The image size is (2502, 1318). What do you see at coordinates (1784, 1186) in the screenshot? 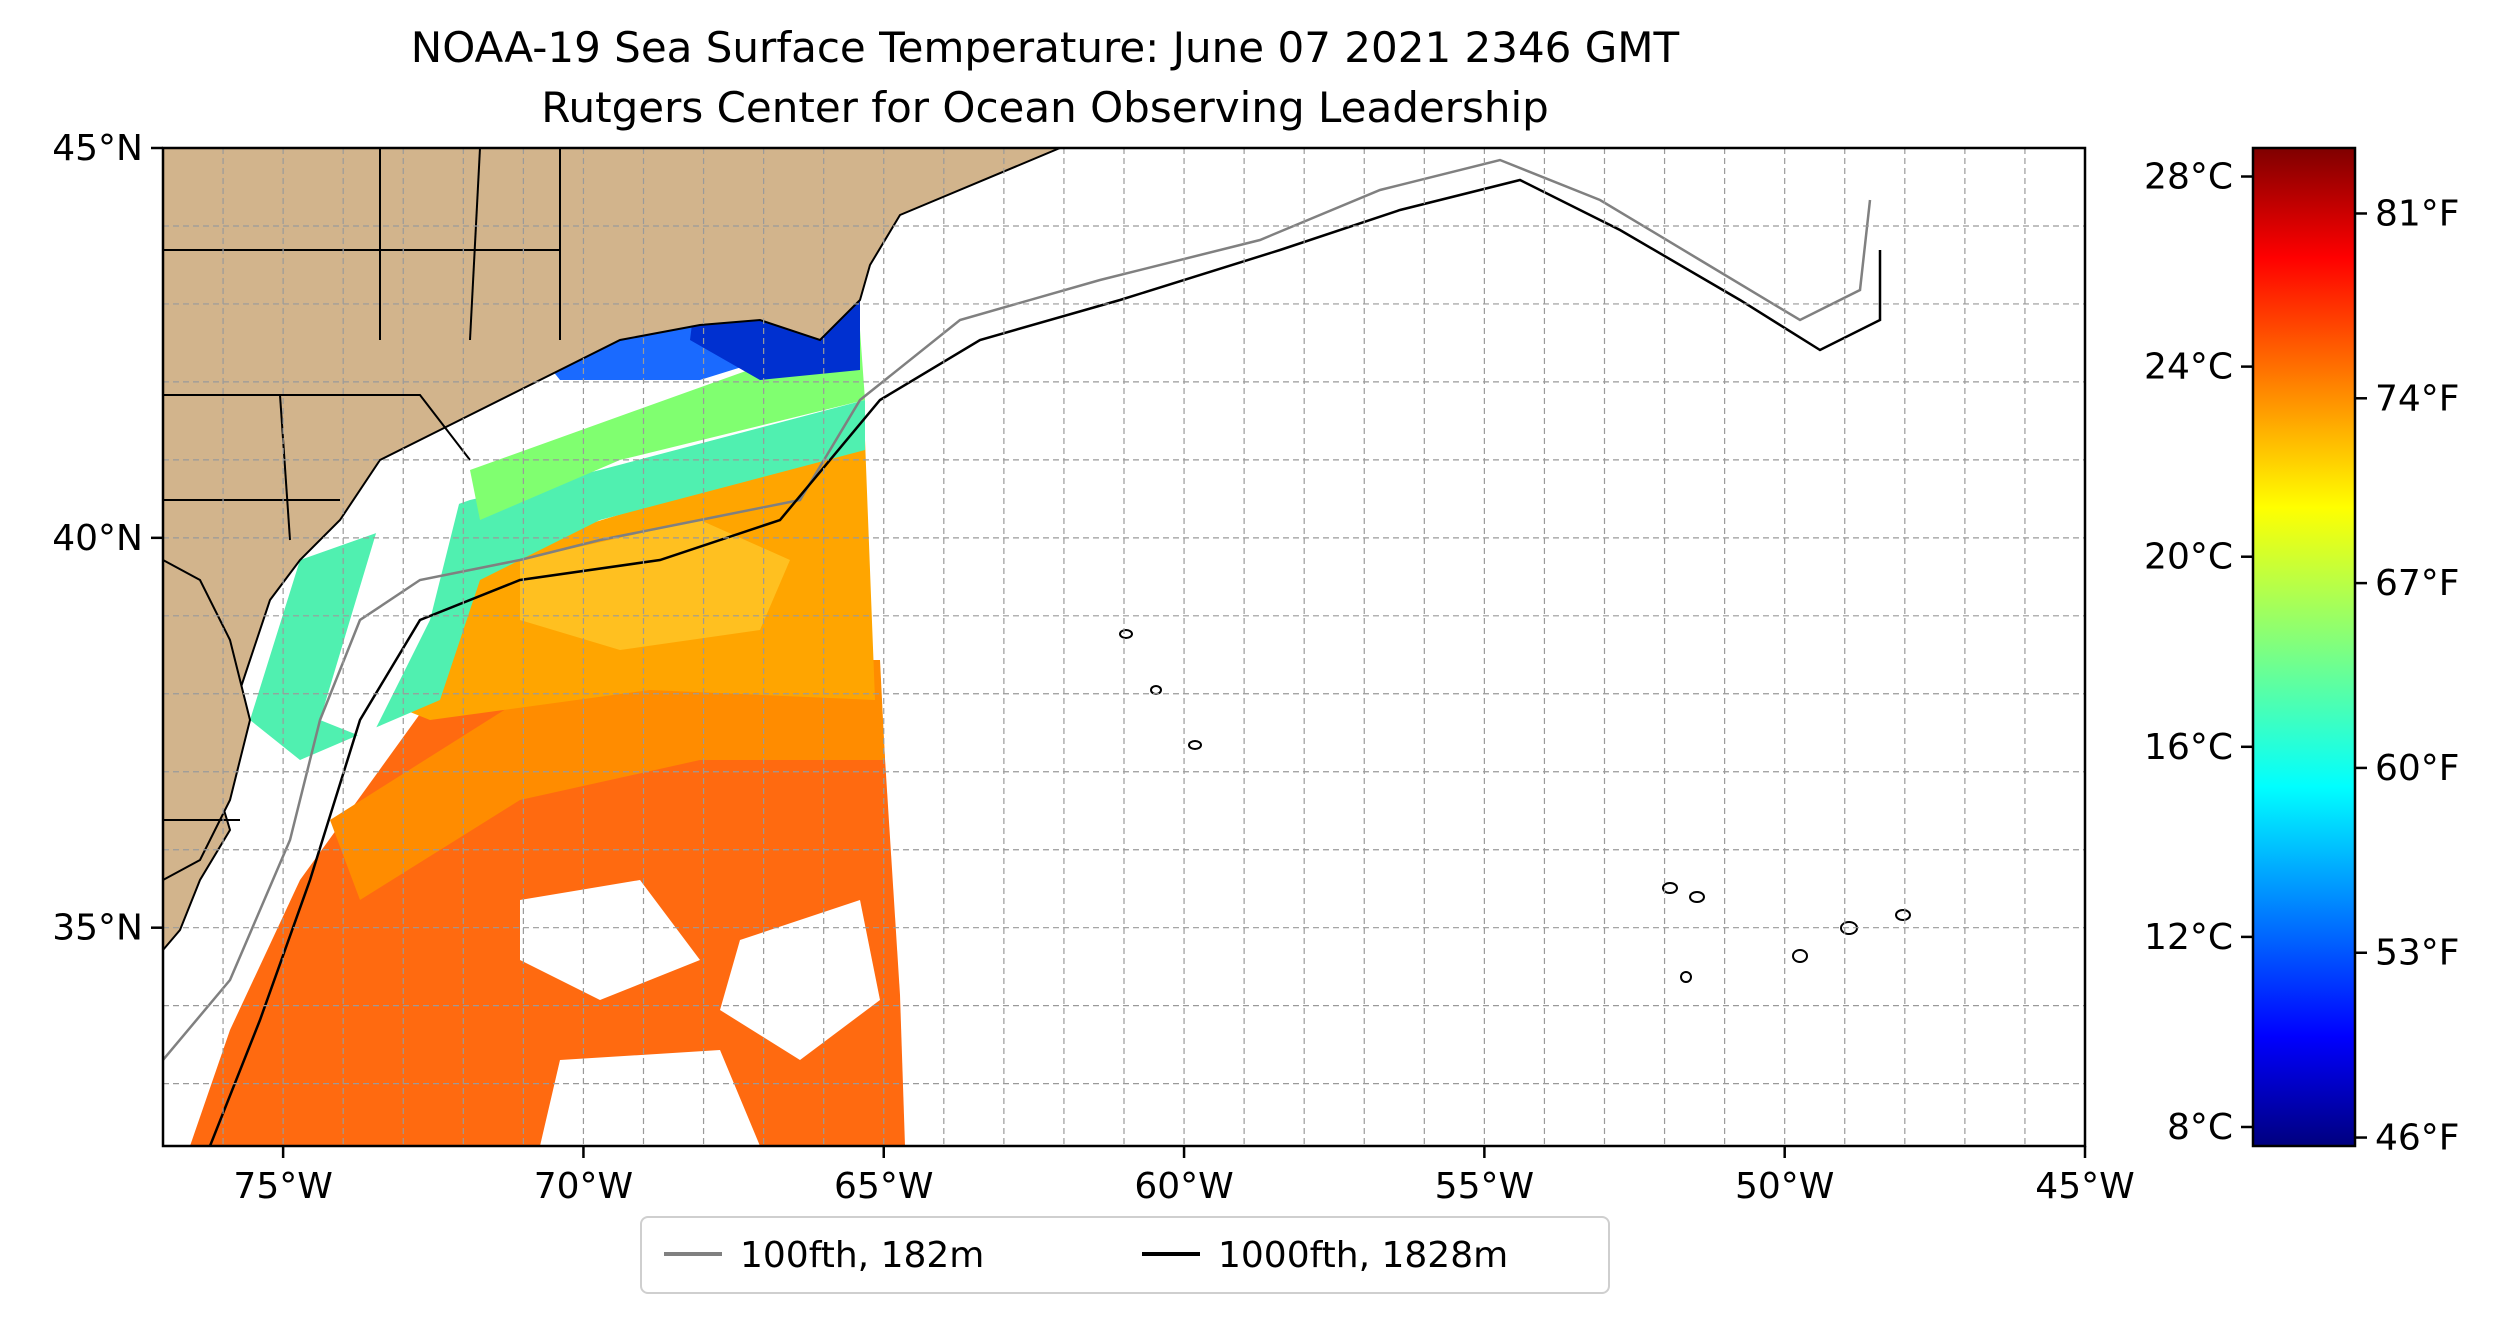
I see `x-tick-label: 50°W` at bounding box center [1784, 1186].